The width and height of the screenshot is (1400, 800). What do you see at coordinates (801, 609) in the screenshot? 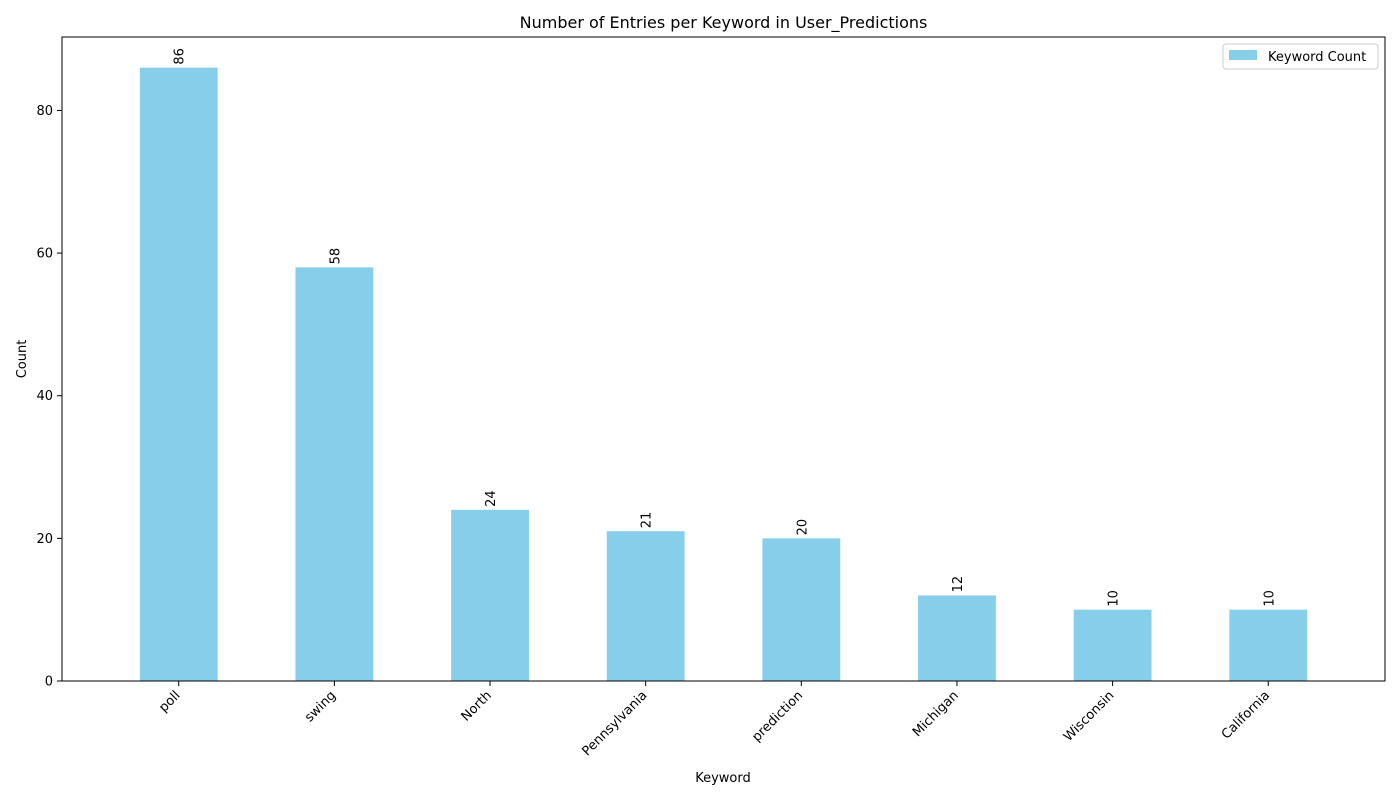
I see `bar-prediction` at bounding box center [801, 609].